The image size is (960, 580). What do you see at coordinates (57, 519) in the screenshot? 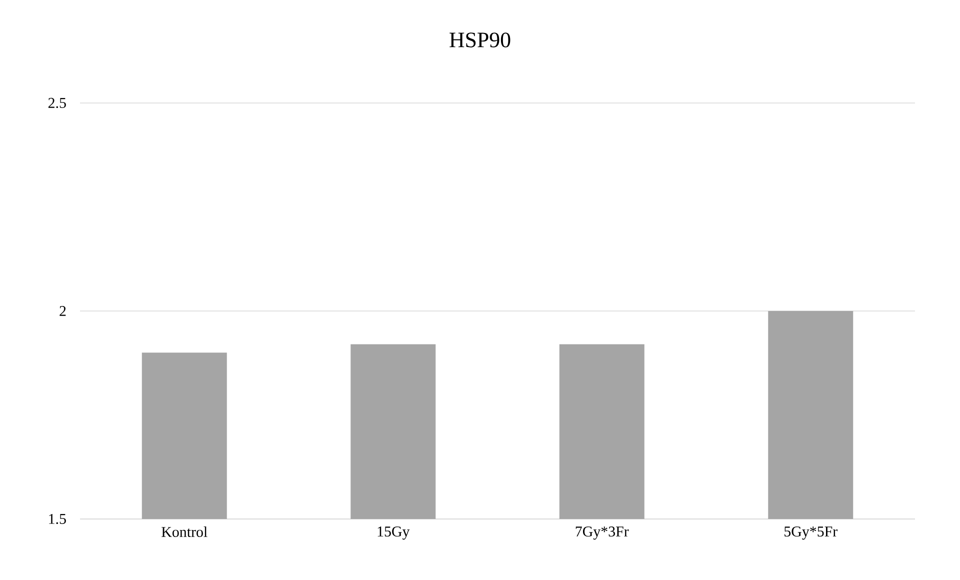
I see `y-tick-label: 1.5` at bounding box center [57, 519].